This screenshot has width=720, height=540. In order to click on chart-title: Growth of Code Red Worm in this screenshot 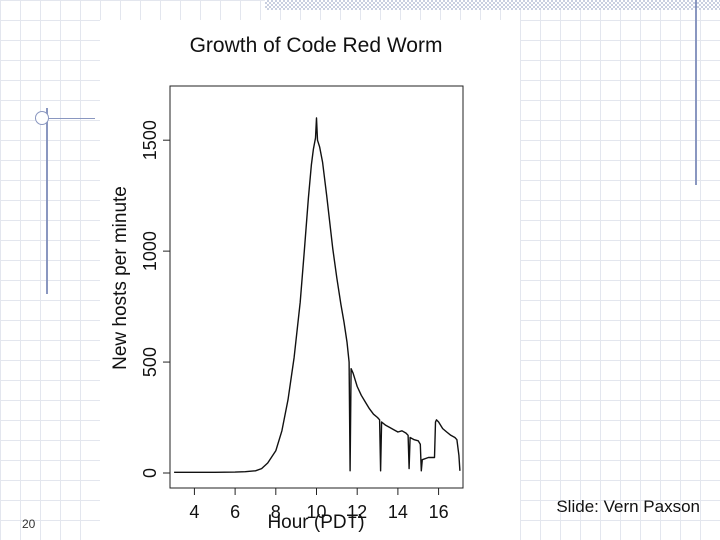, I will do `click(316, 45)`.